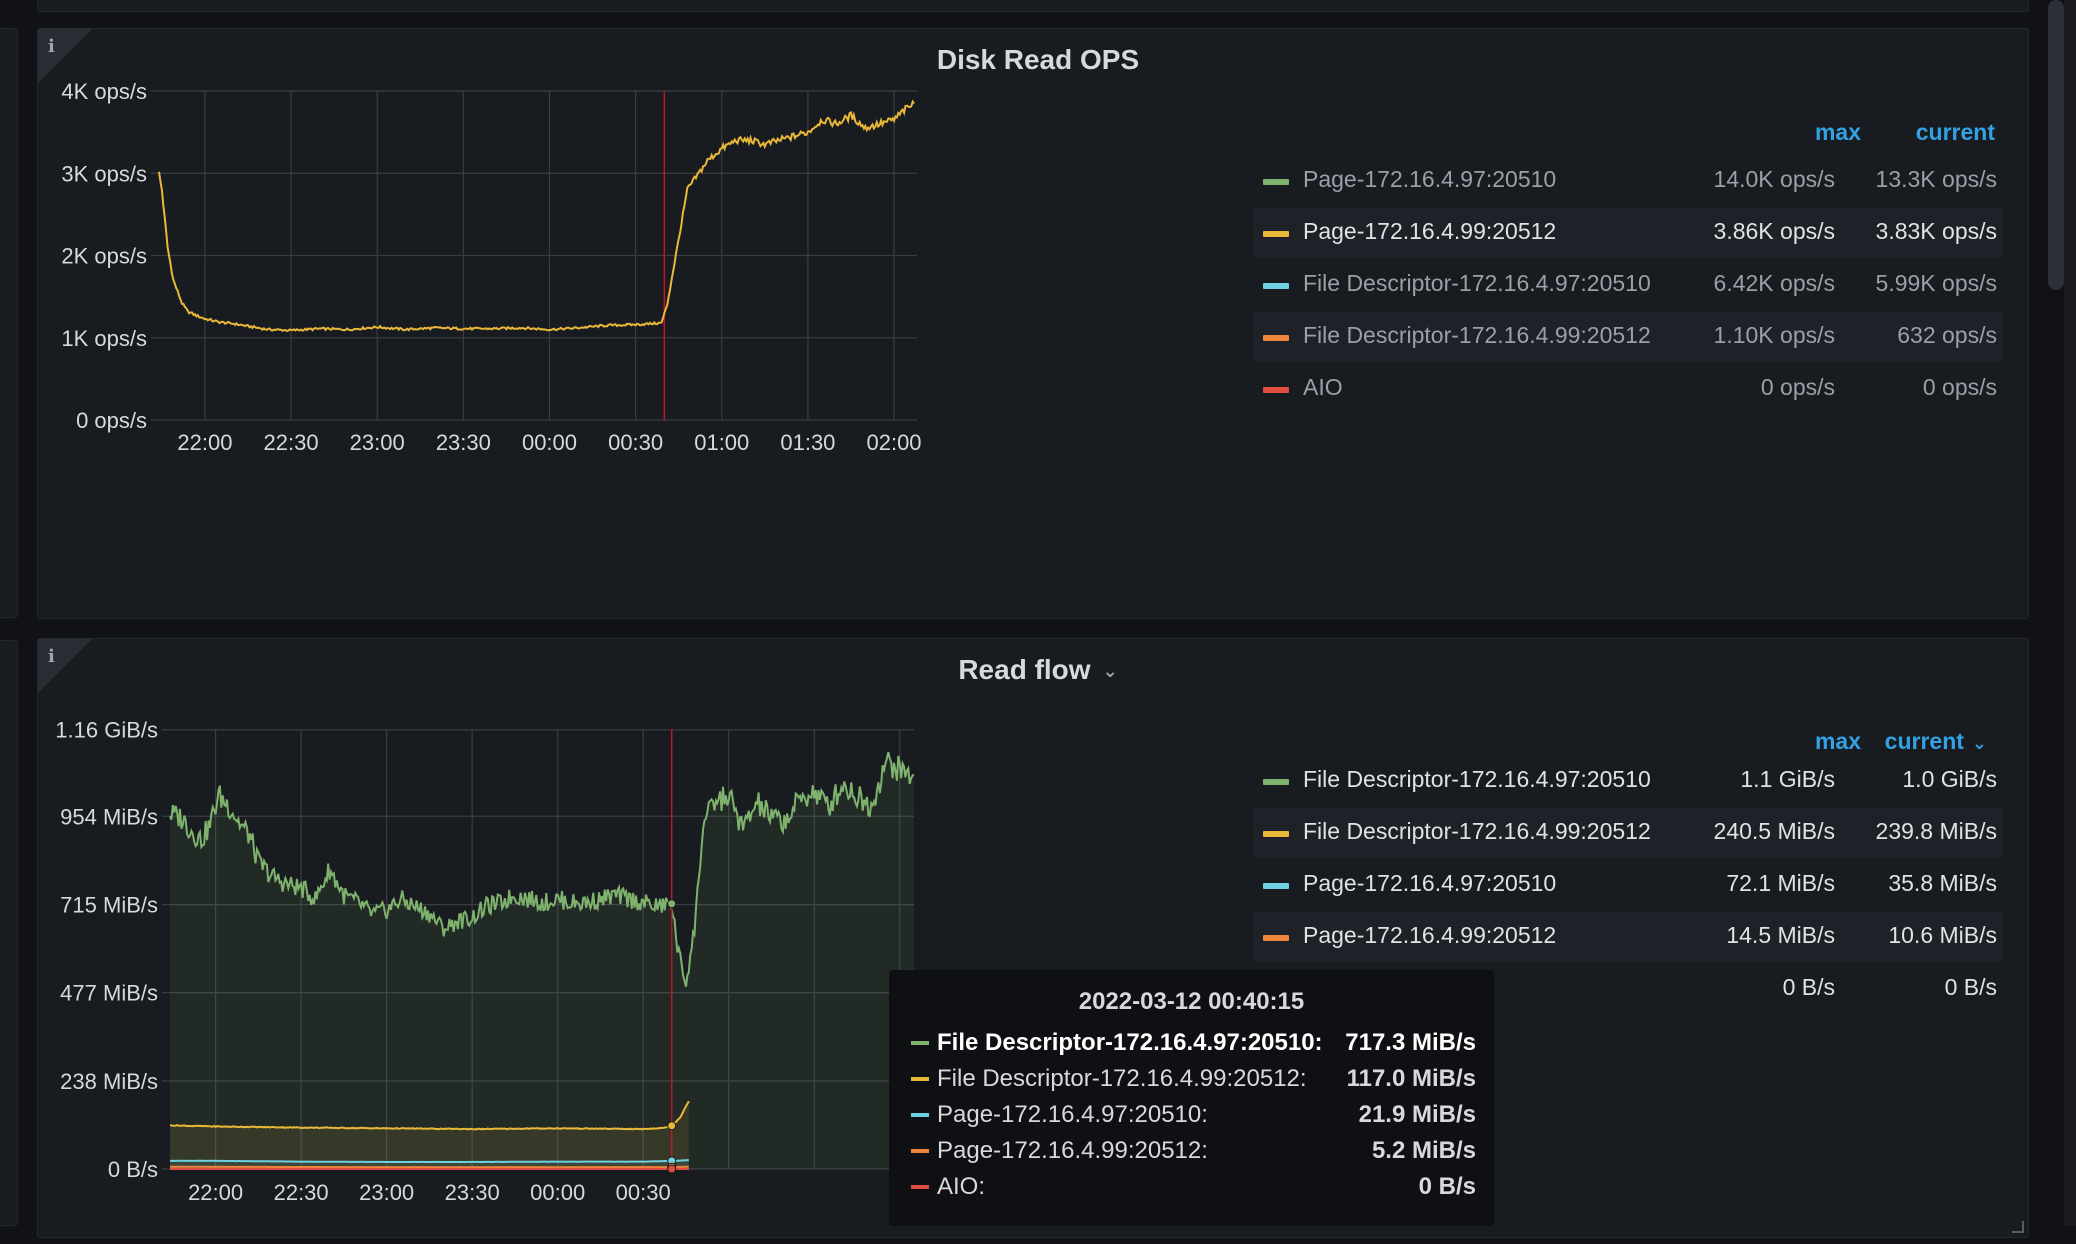 This screenshot has width=2076, height=1244. What do you see at coordinates (1410, 1043) in the screenshot?
I see `tooltip-series-value: 717.3 MiB/s` at bounding box center [1410, 1043].